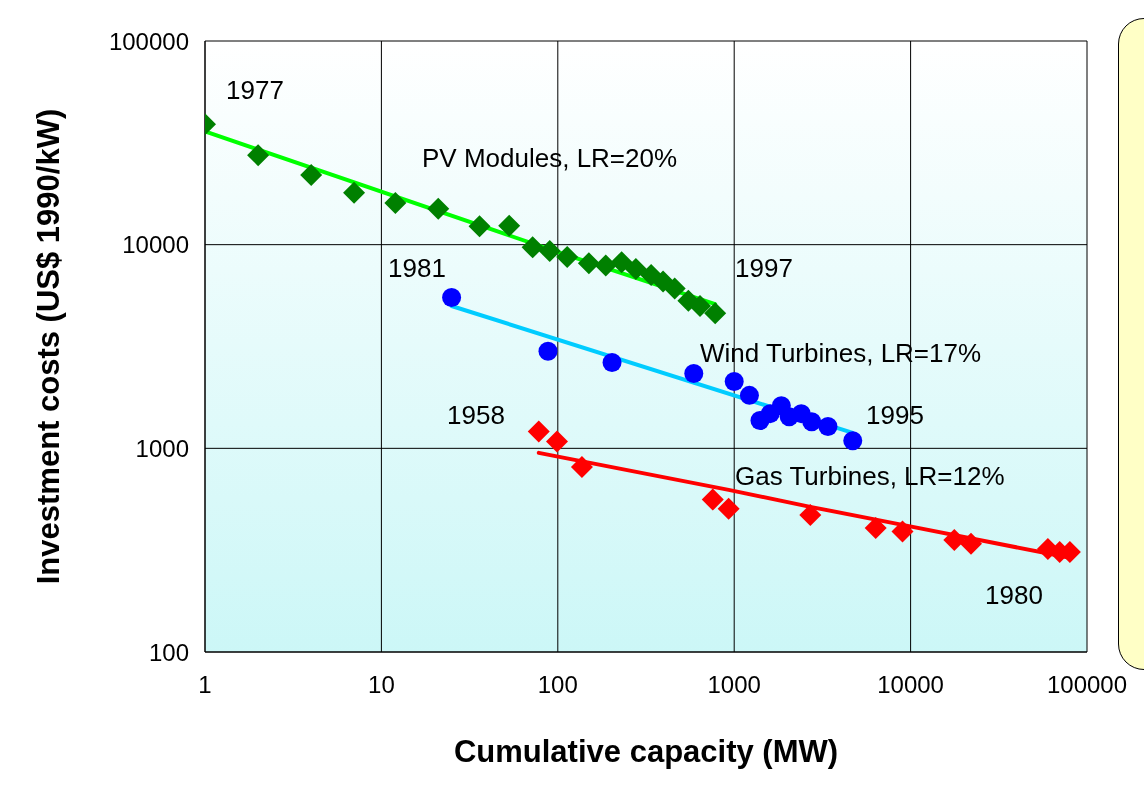 The height and width of the screenshot is (800, 1144). Describe the element at coordinates (764, 267) in the screenshot. I see `annotation: 1997` at that location.